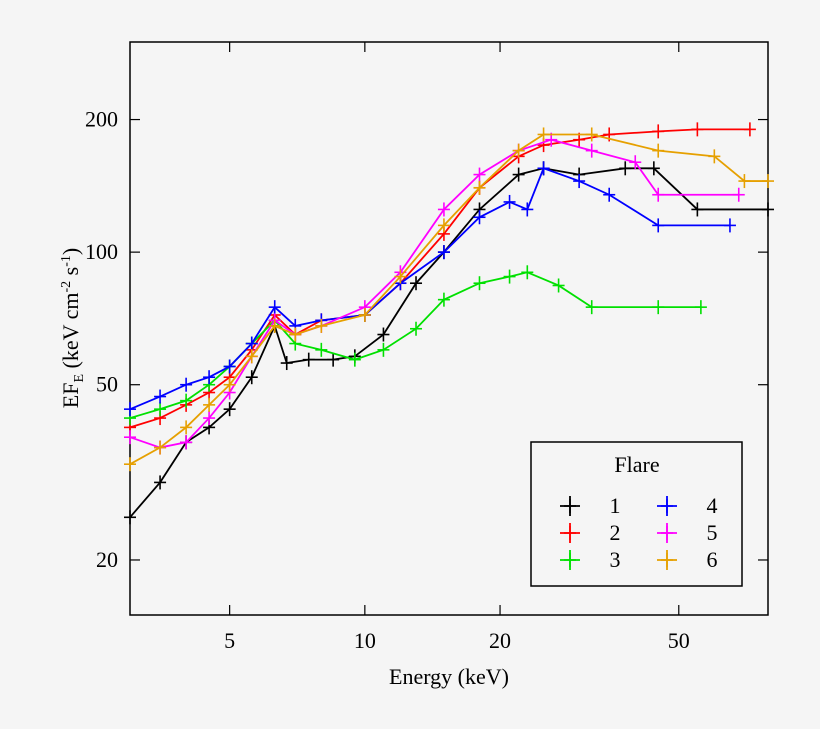  What do you see at coordinates (66, 287) in the screenshot?
I see `y-label-part: -2` at bounding box center [66, 287].